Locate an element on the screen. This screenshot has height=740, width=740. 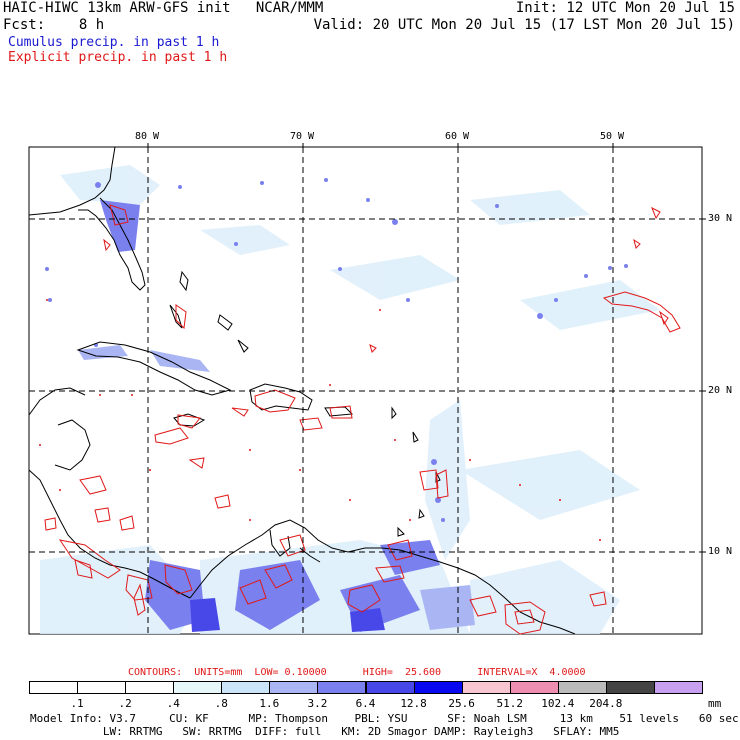
colorbar-level-label: .1 is located at coordinates (77, 703).